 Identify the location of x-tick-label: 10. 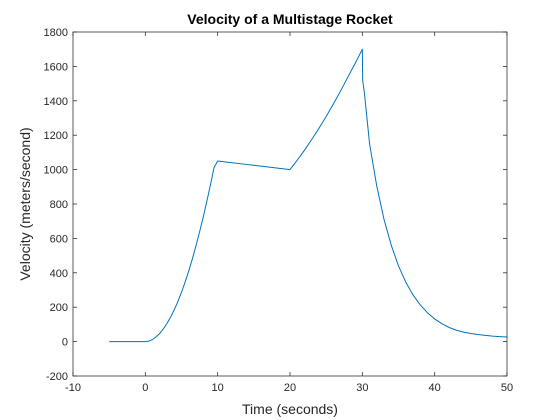
(218, 388).